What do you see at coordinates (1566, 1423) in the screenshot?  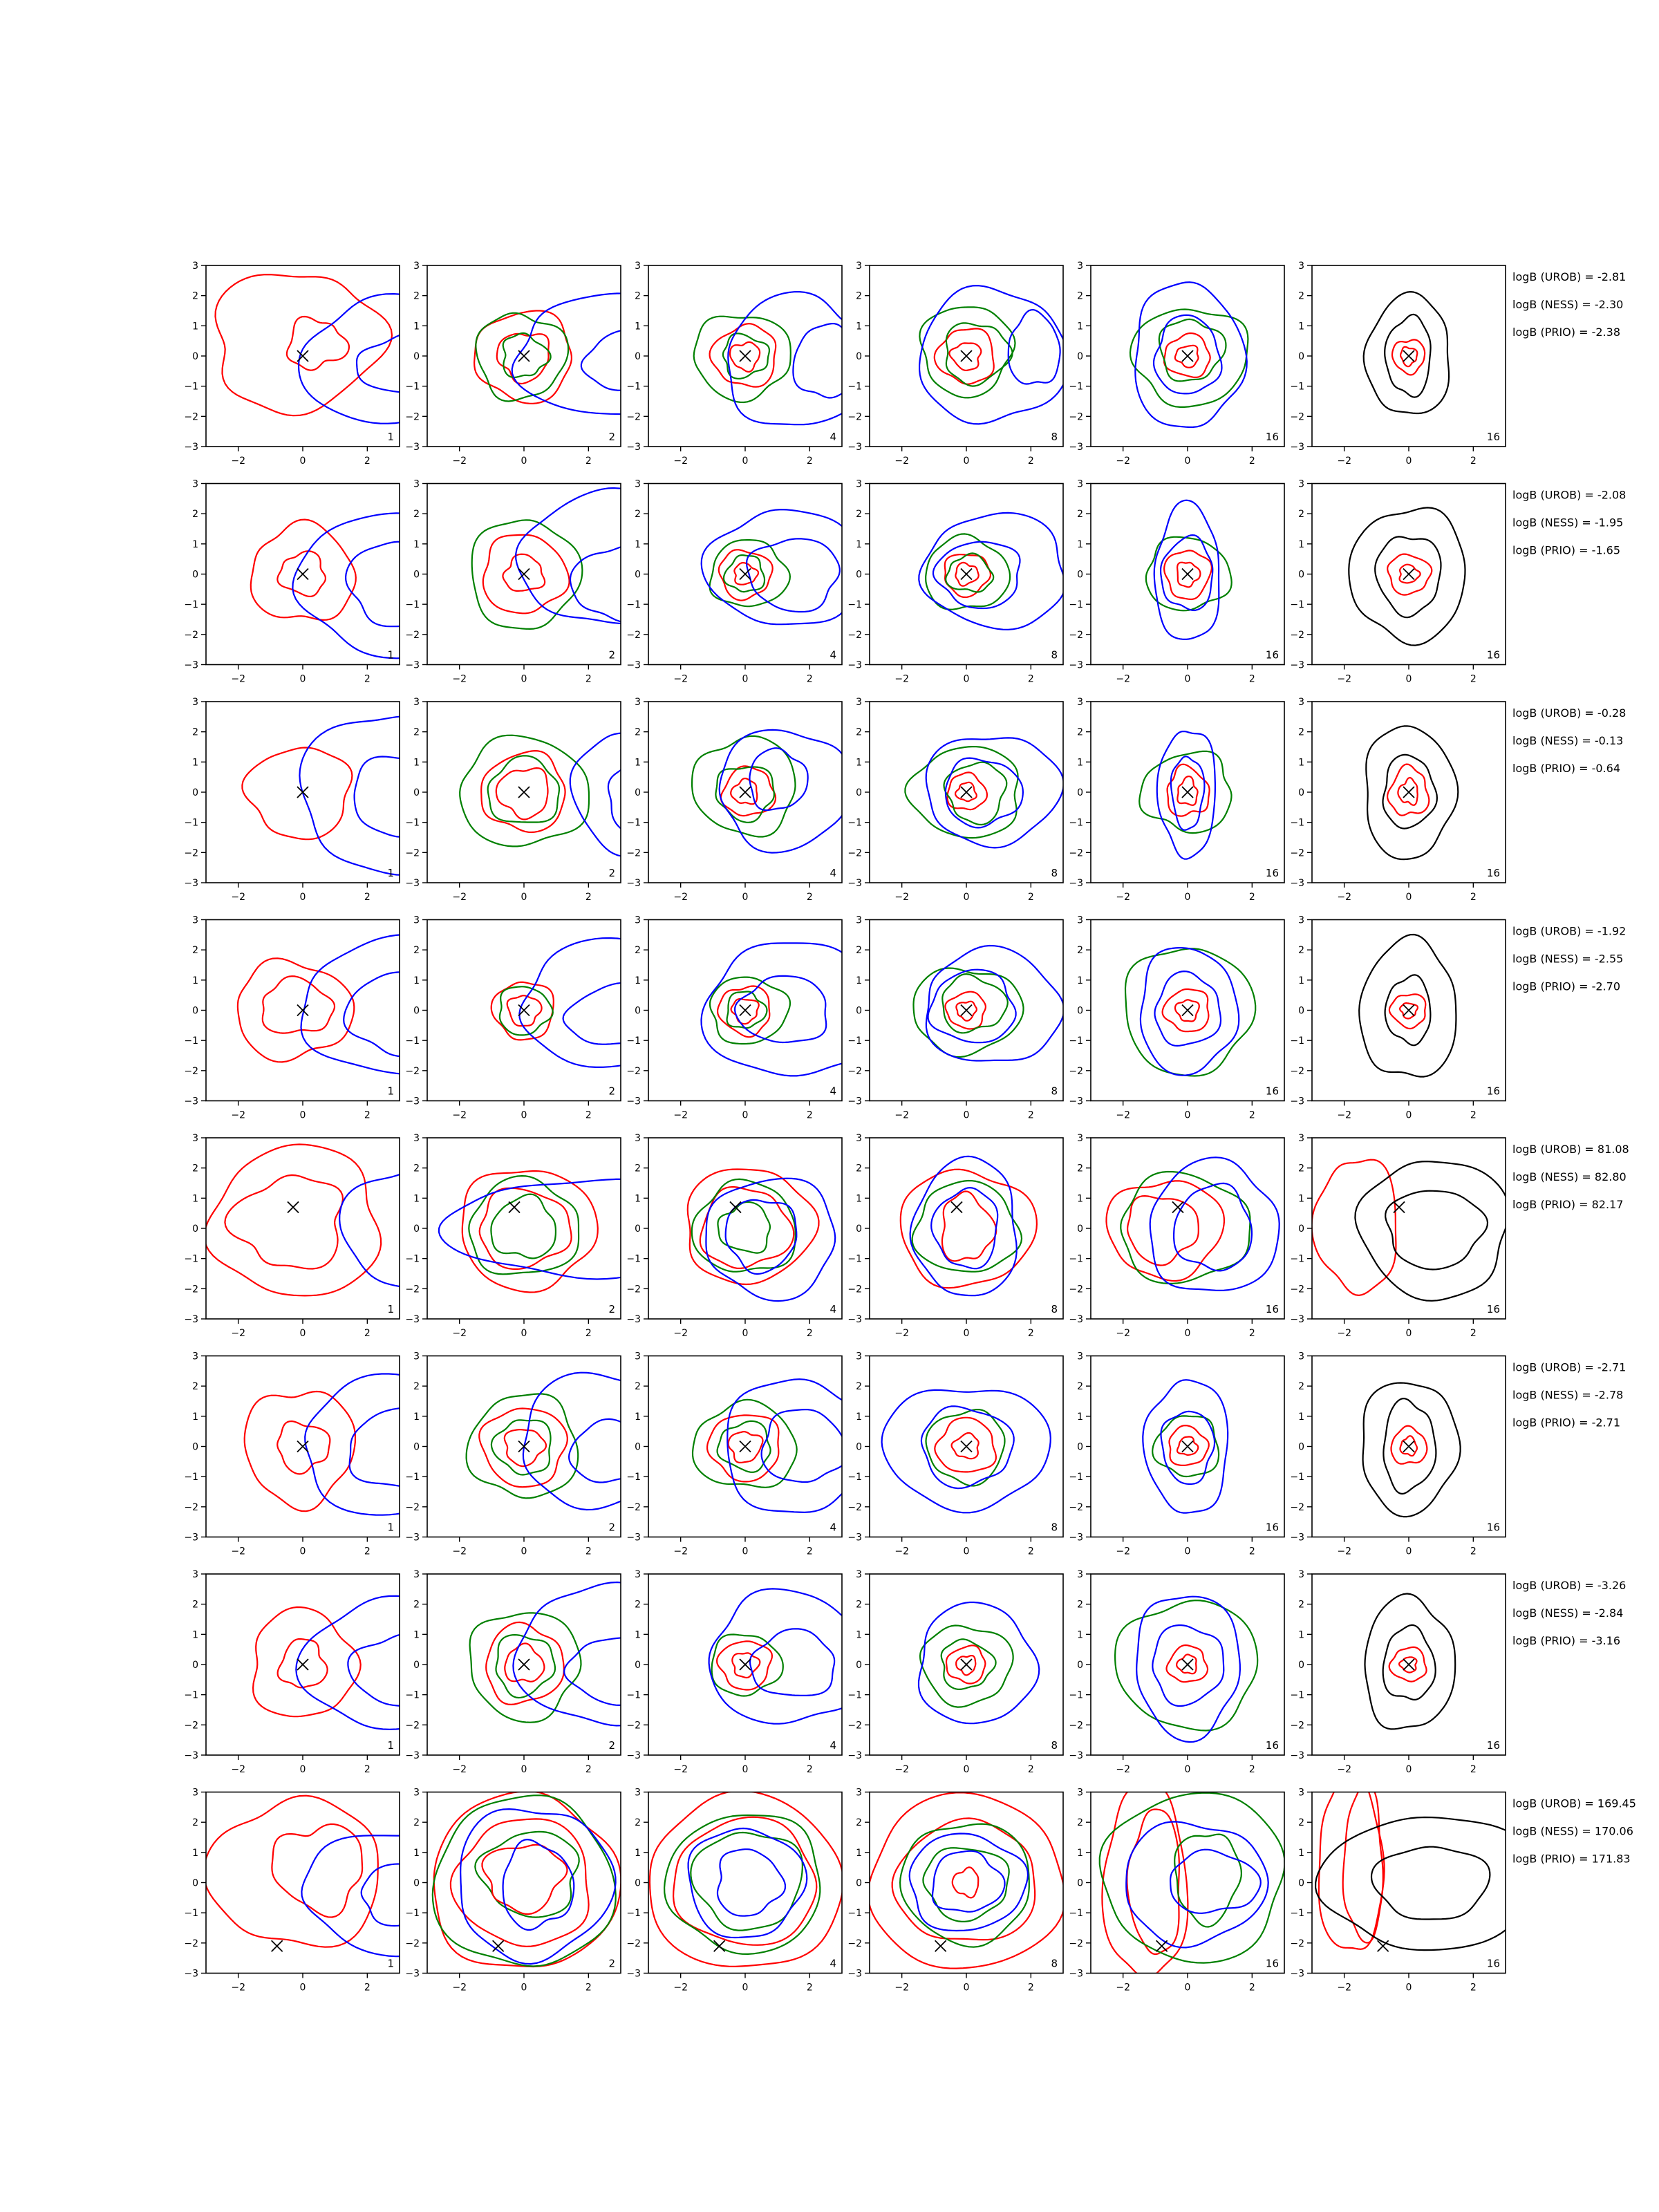 I see `logb-annotation: logB (PRIO) = -2.71` at bounding box center [1566, 1423].